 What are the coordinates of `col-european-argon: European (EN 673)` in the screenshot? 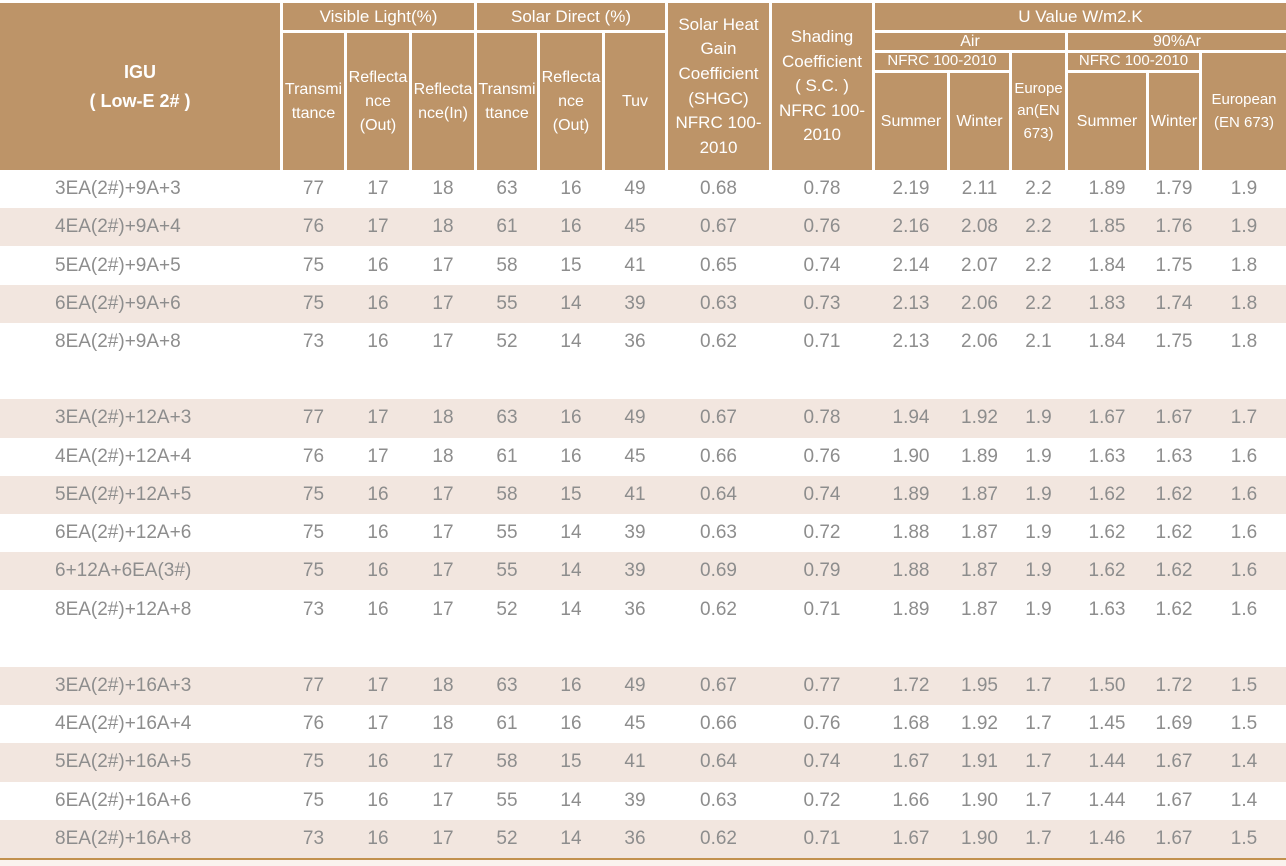 It's located at (1244, 111).